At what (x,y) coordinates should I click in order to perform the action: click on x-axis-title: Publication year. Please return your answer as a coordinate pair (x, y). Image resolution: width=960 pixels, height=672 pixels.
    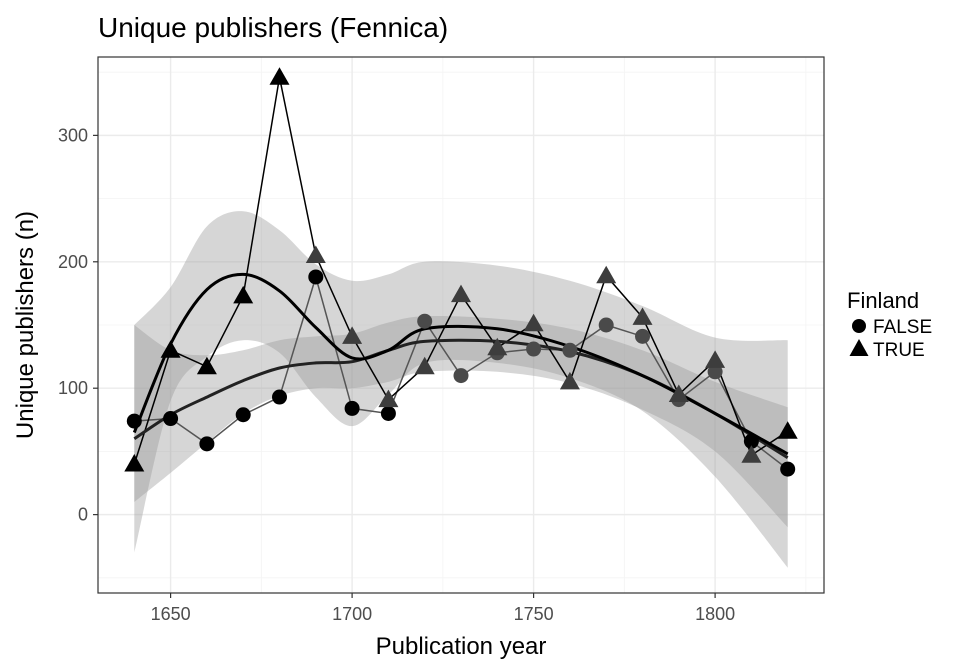
    Looking at the image, I should click on (461, 646).